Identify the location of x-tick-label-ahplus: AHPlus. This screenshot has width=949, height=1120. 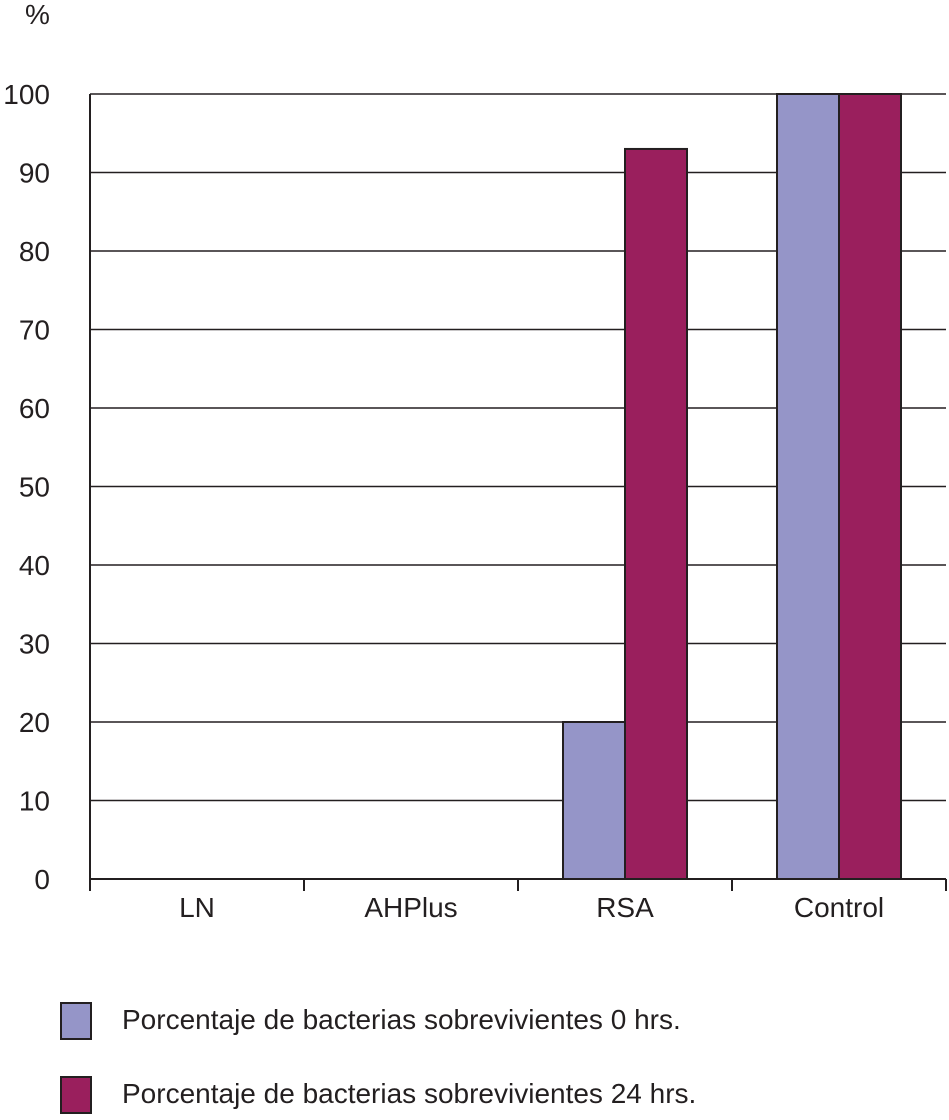
(410, 907).